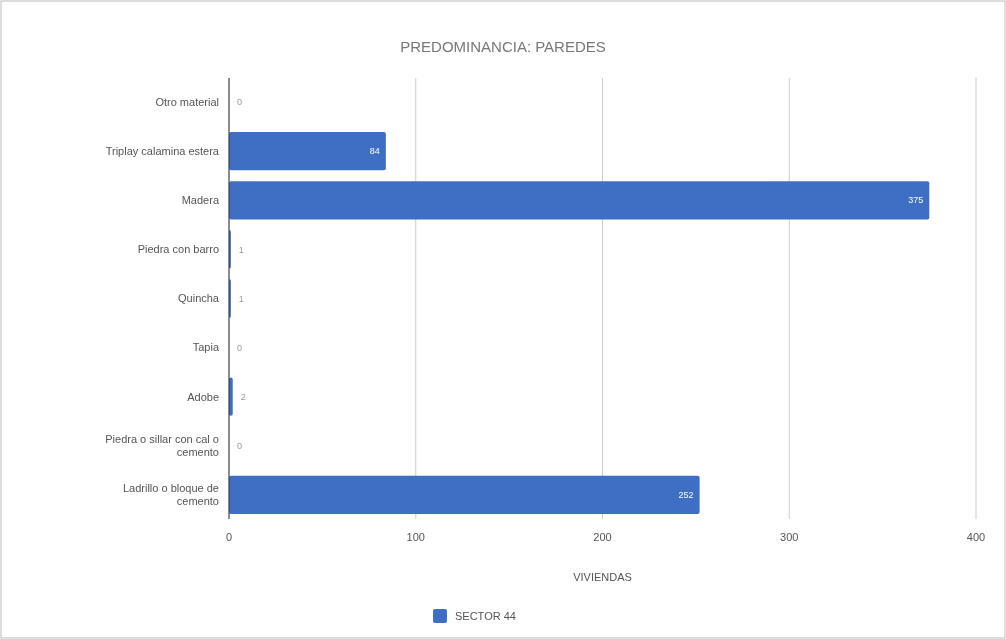  Describe the element at coordinates (178, 249) in the screenshot. I see `y-tick-label: Piedra con barro` at that location.